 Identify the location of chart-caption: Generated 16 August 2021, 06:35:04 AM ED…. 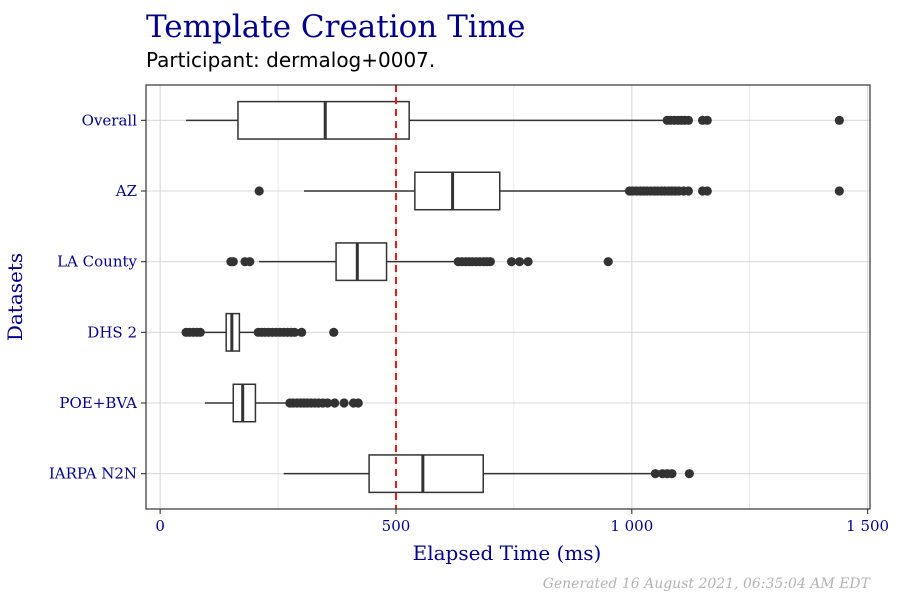
(707, 584).